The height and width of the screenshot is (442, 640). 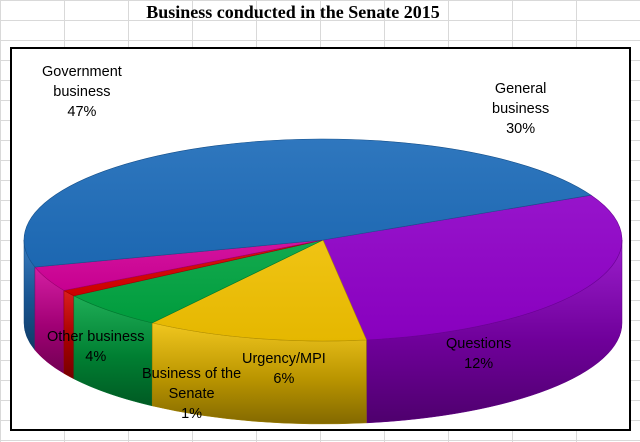 What do you see at coordinates (82, 92) in the screenshot?
I see `label-government-business: Government business 47%` at bounding box center [82, 92].